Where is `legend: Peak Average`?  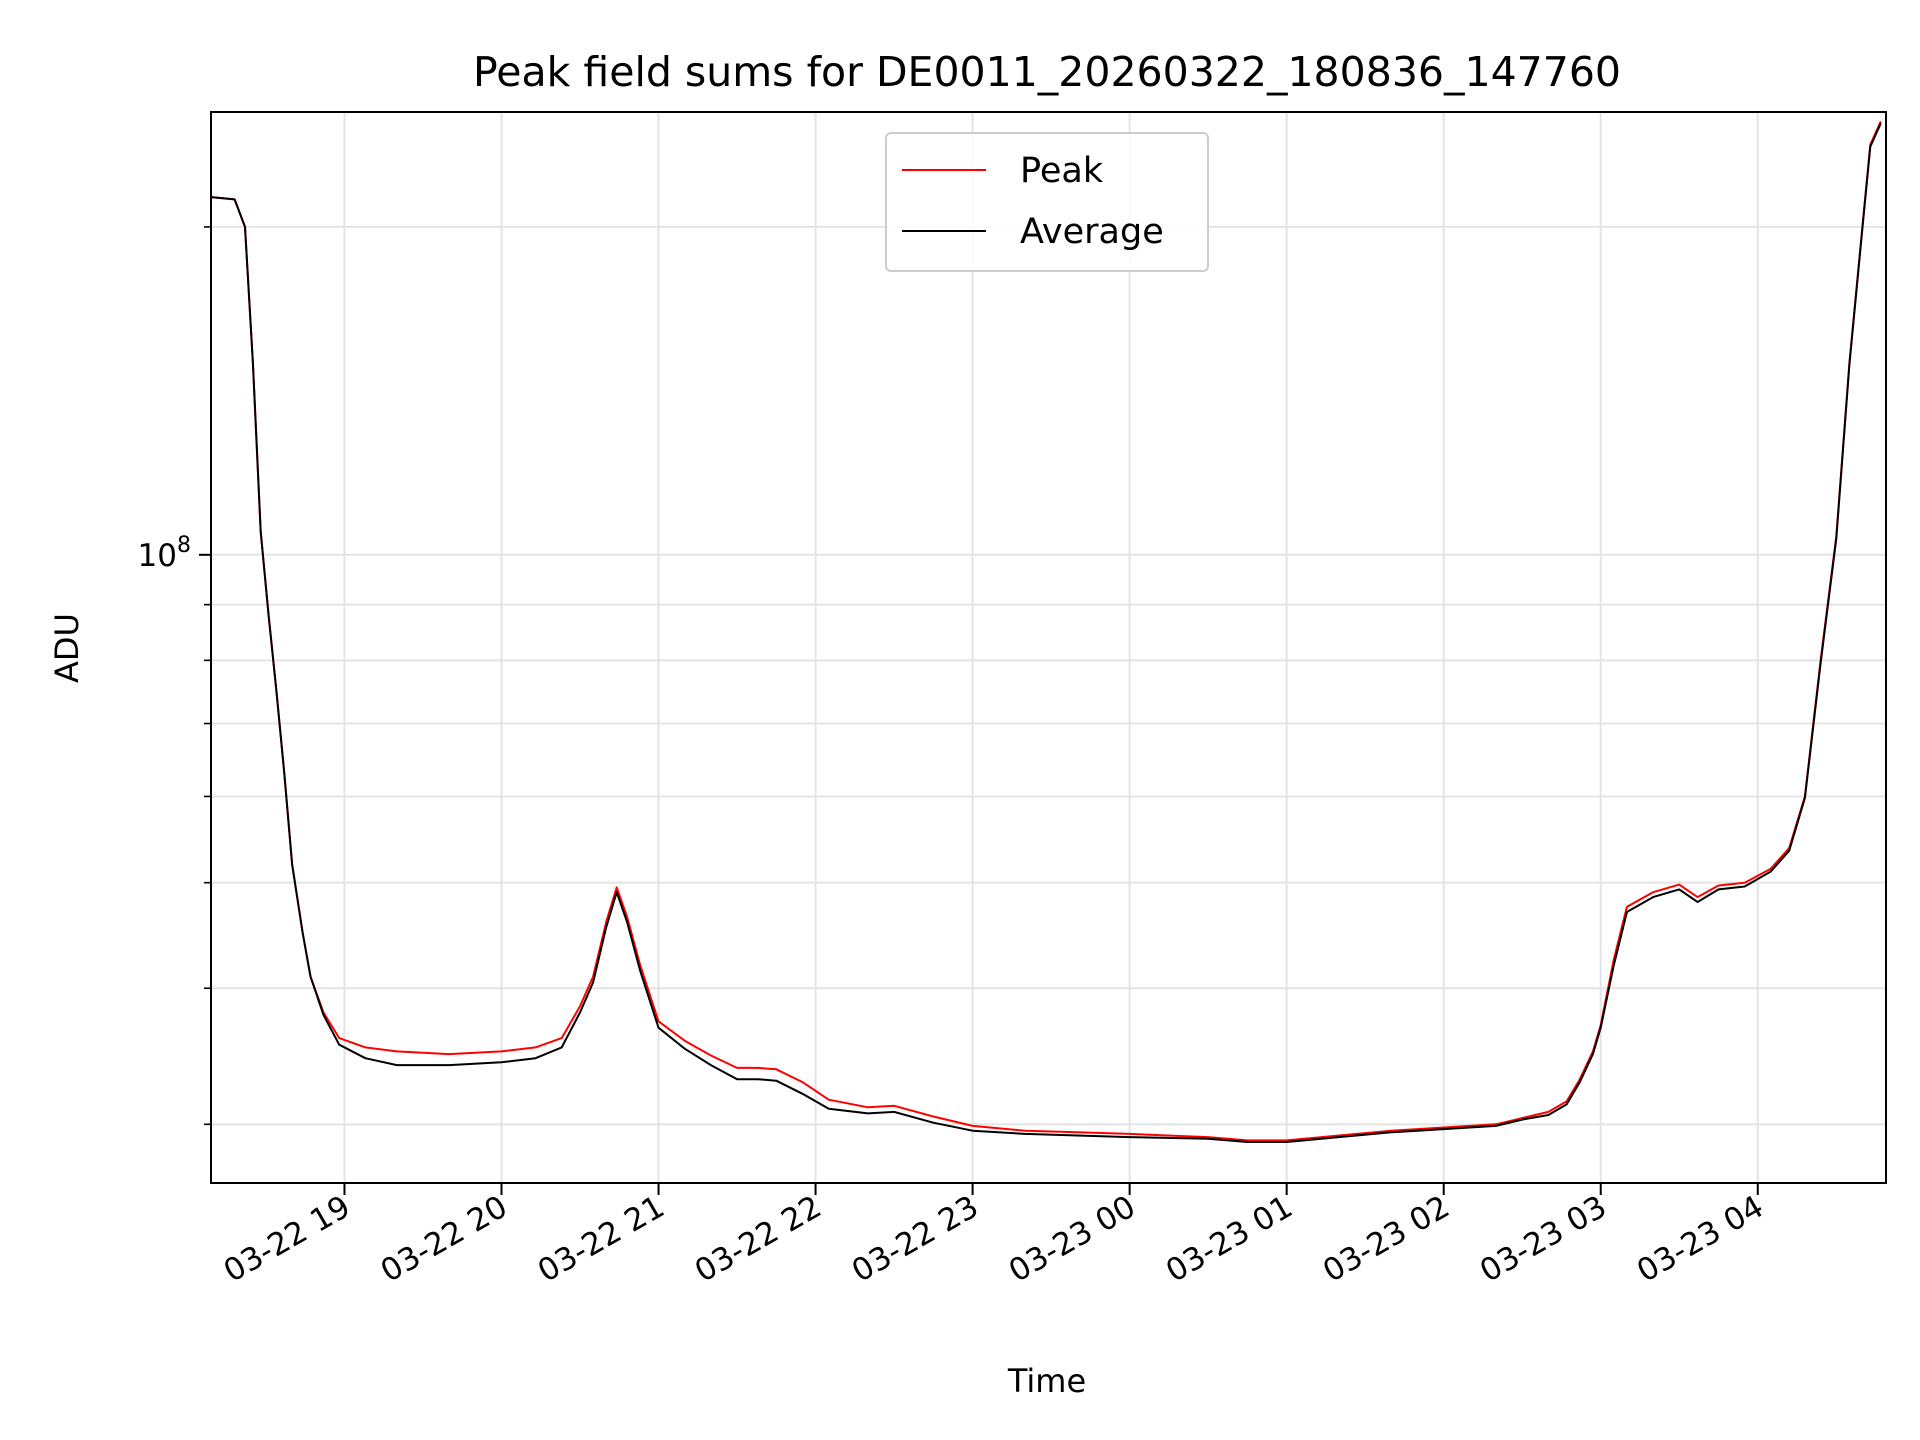
legend: Peak Average is located at coordinates (1047, 202).